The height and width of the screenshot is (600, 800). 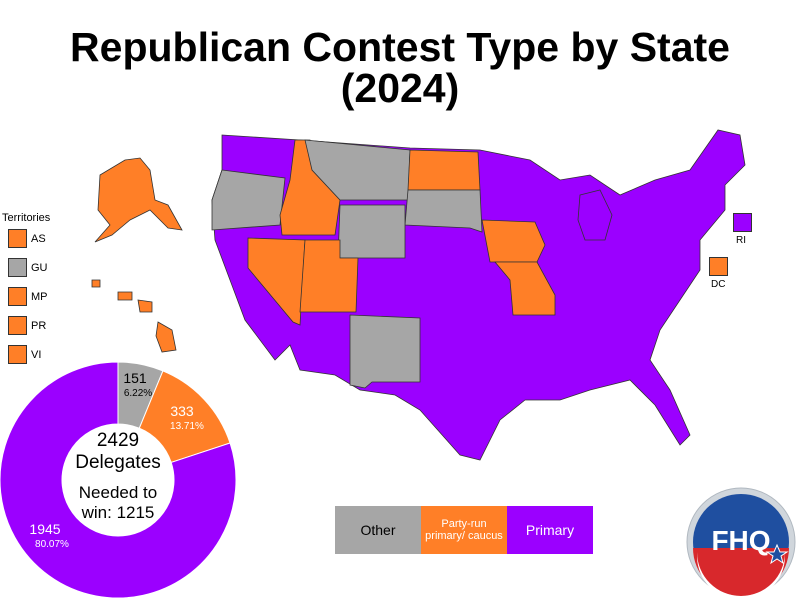 I want to click on state-hawaii, so click(x=134, y=316).